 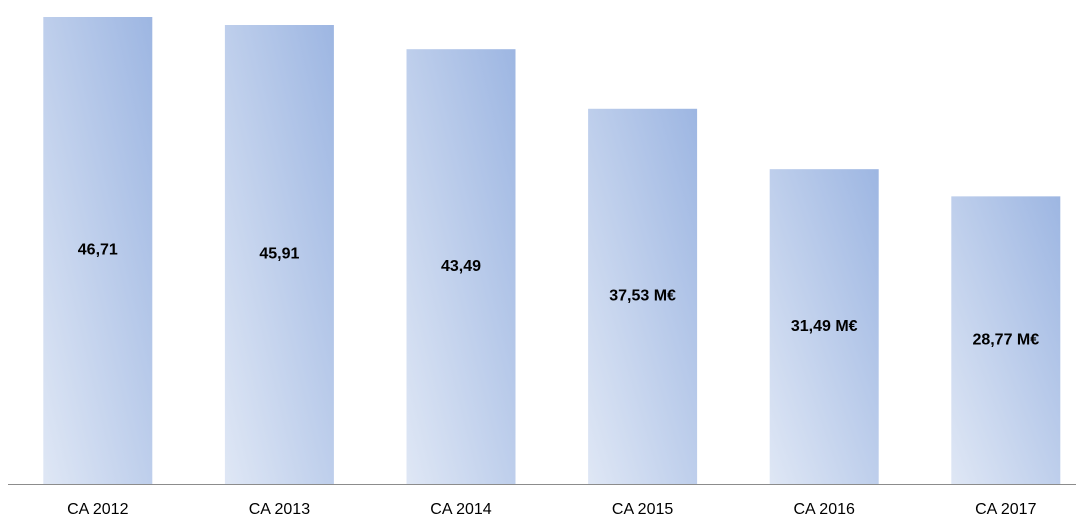 I want to click on x-tick-label: CA 2012, so click(x=97, y=509).